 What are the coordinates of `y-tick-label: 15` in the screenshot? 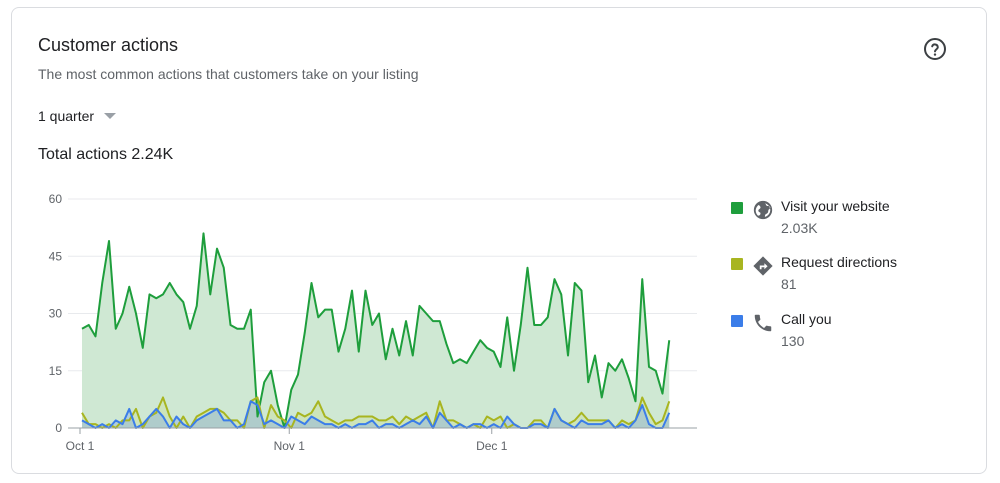 It's located at (56, 371).